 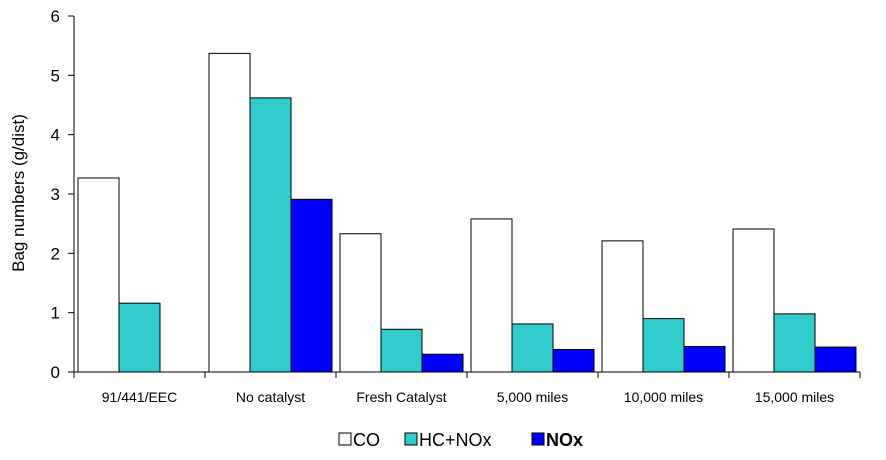 What do you see at coordinates (62, 194) in the screenshot?
I see `y-ticks: 0 1 2 3 4 5 6` at bounding box center [62, 194].